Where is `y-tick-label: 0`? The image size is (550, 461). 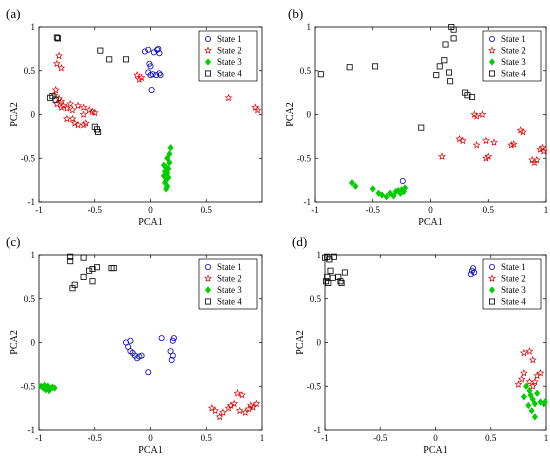 y-tick-label: 0 is located at coordinates (319, 343).